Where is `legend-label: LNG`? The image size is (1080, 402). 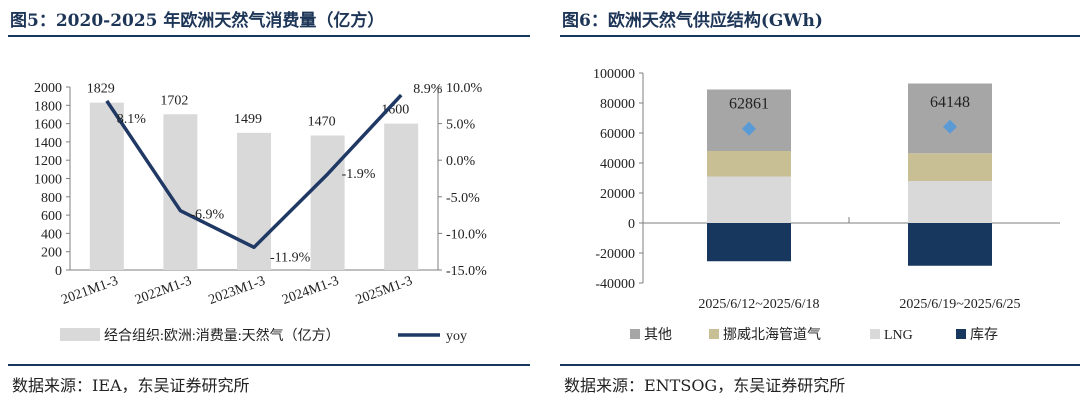 legend-label: LNG is located at coordinates (898, 335).